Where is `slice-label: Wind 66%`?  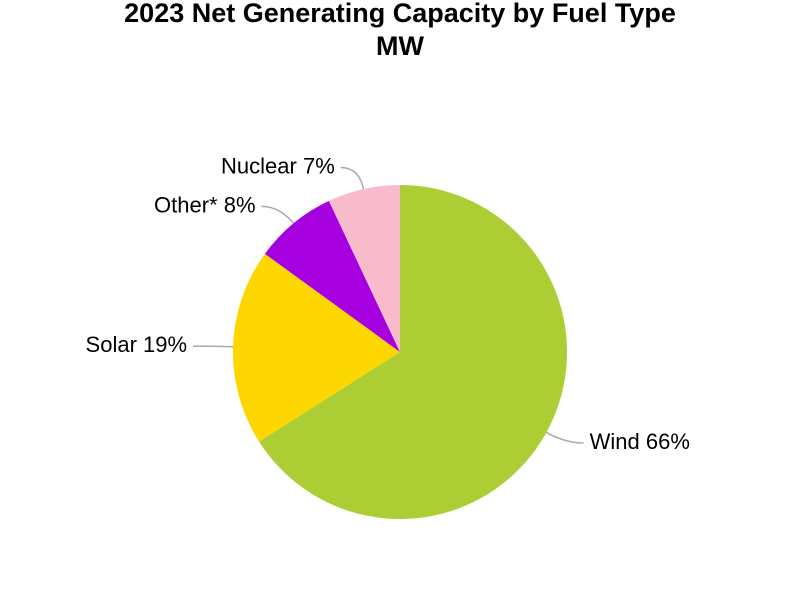
slice-label: Wind 66% is located at coordinates (640, 441).